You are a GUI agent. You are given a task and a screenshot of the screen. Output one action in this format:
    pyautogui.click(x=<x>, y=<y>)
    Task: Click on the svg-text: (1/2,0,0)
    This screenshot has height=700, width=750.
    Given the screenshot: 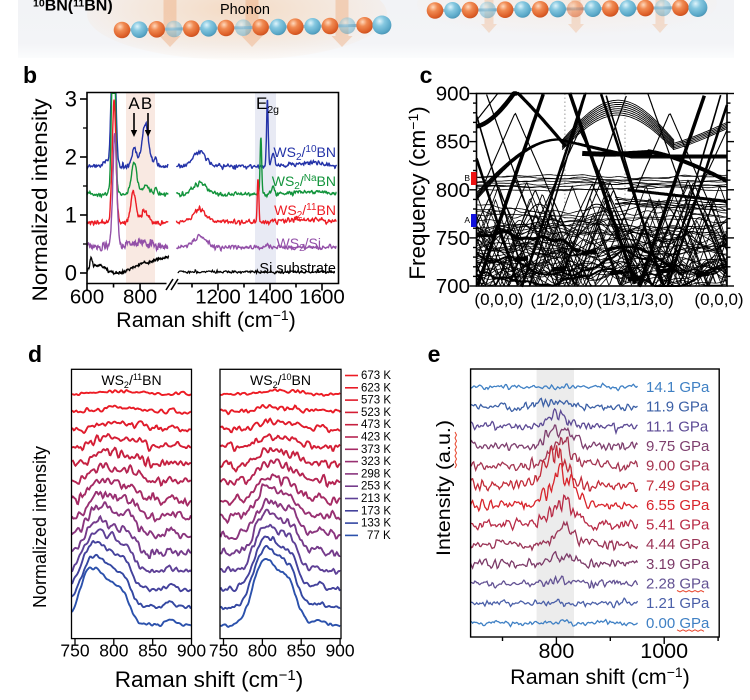 What is the action you would take?
    pyautogui.click(x=561, y=299)
    